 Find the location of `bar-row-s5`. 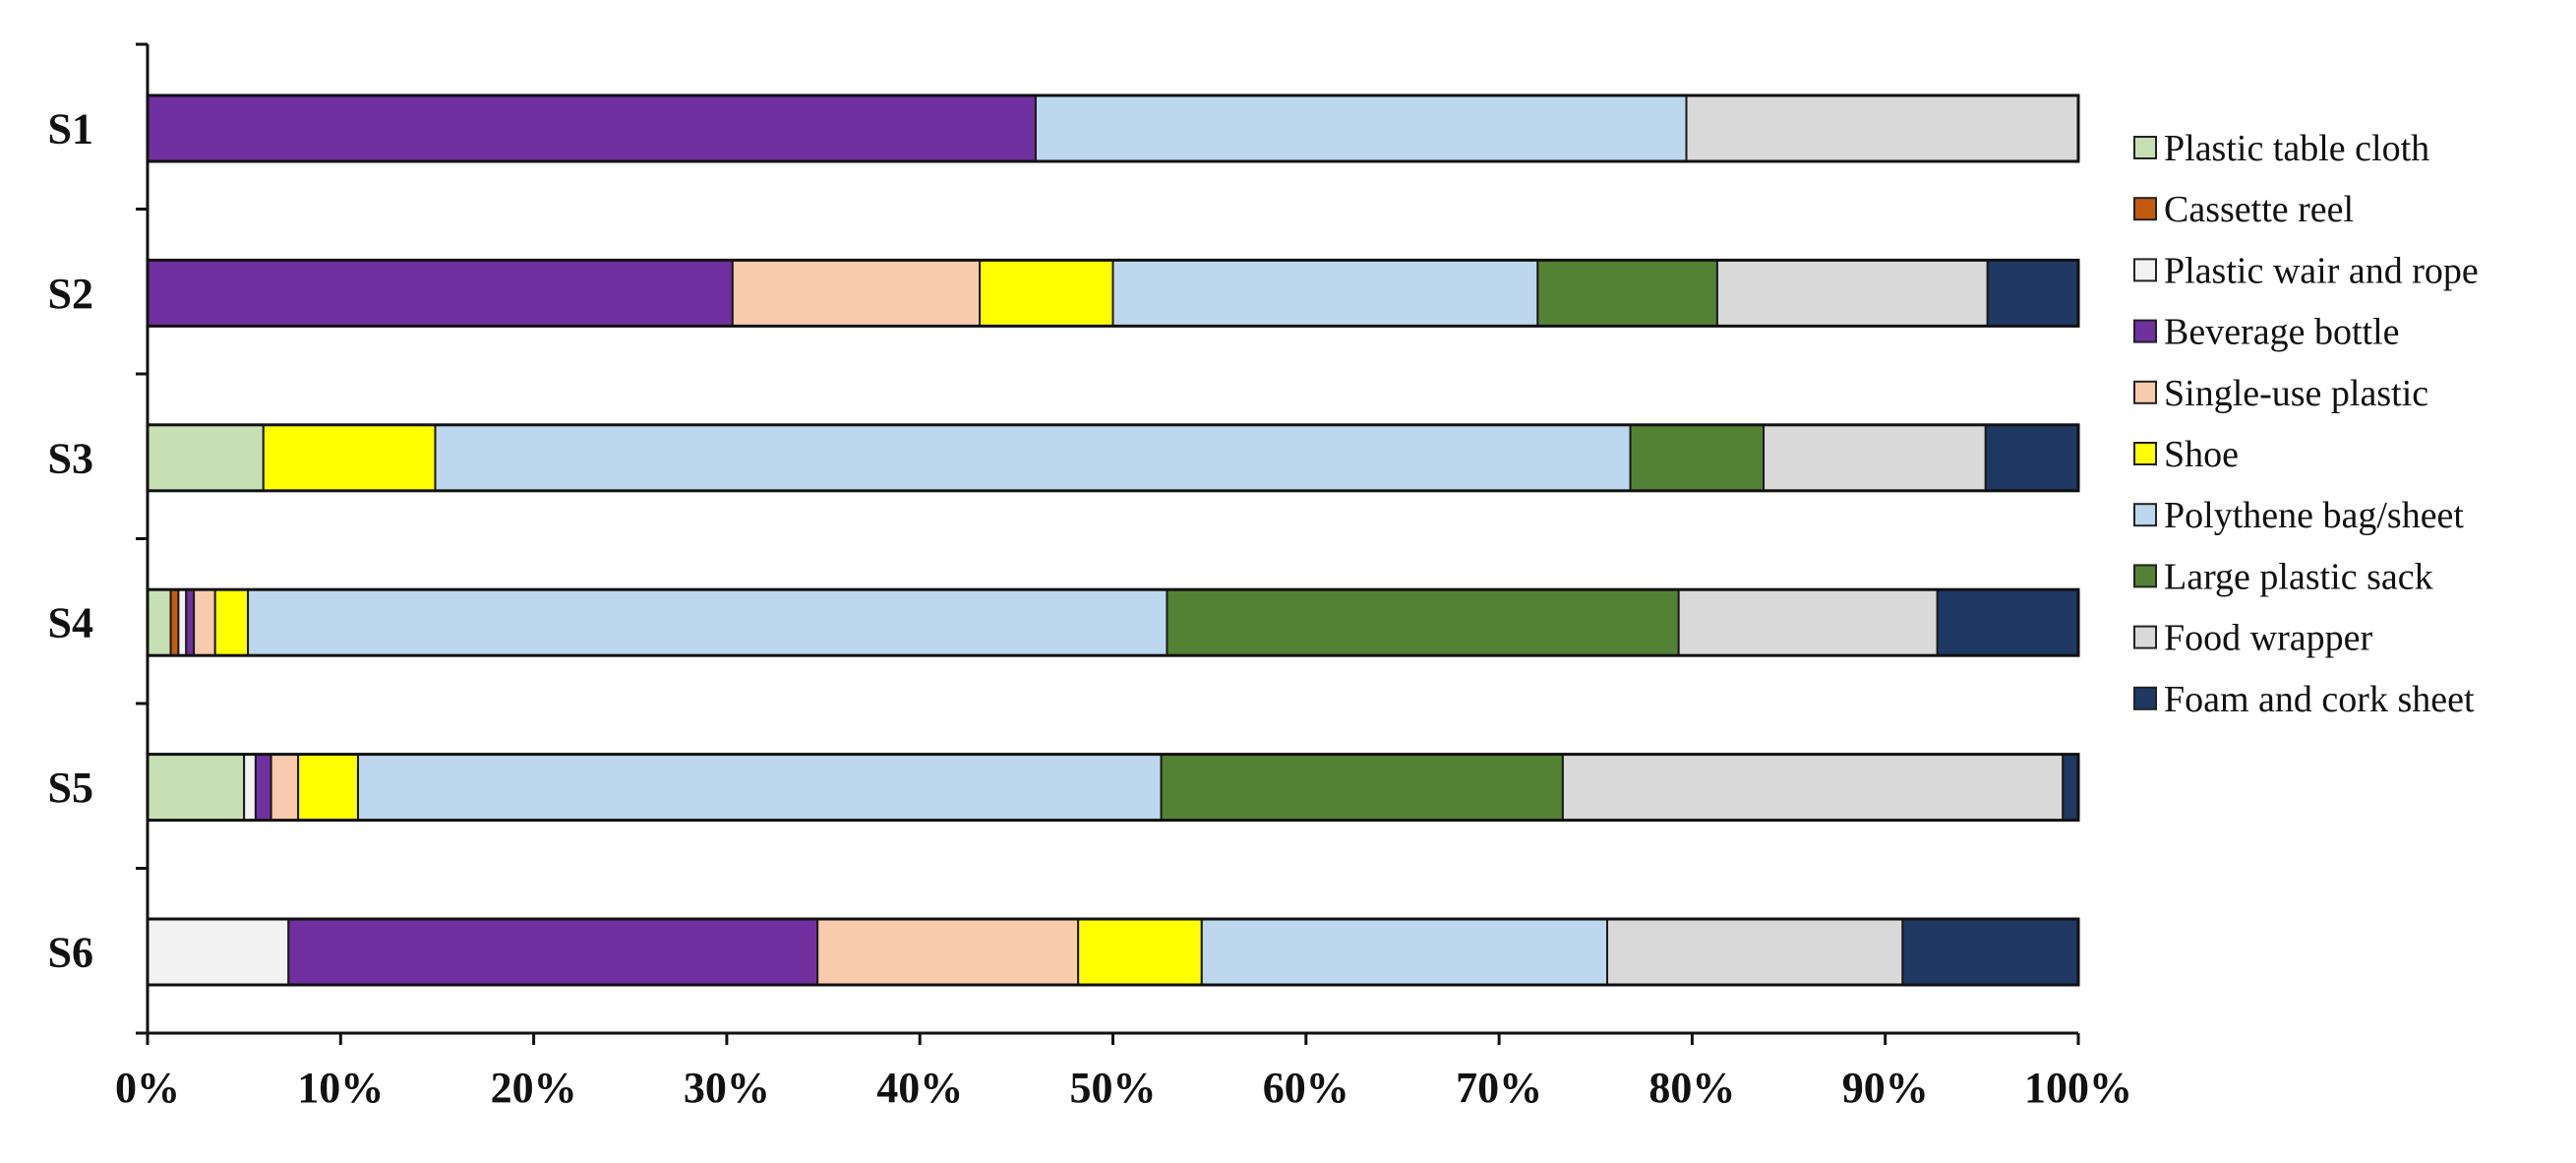

bar-row-s5 is located at coordinates (1113, 788).